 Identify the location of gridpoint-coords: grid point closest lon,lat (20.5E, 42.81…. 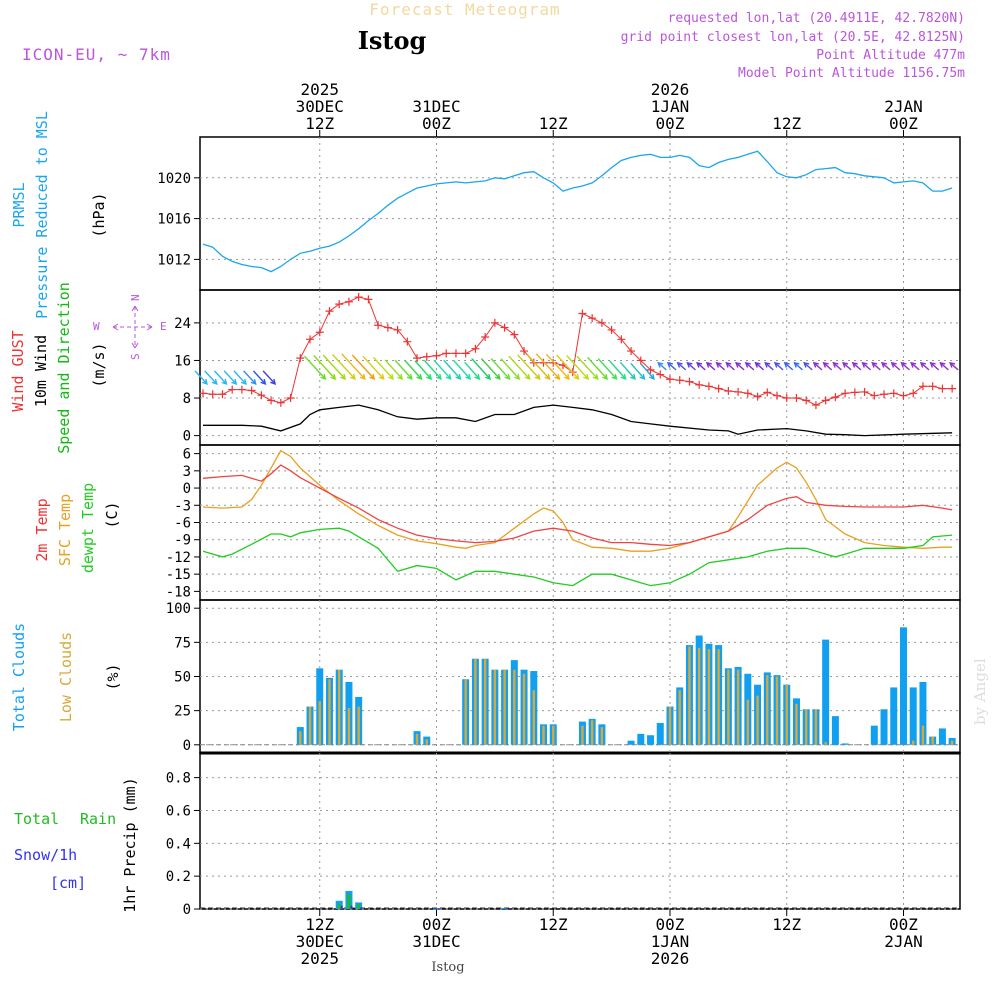
(793, 37).